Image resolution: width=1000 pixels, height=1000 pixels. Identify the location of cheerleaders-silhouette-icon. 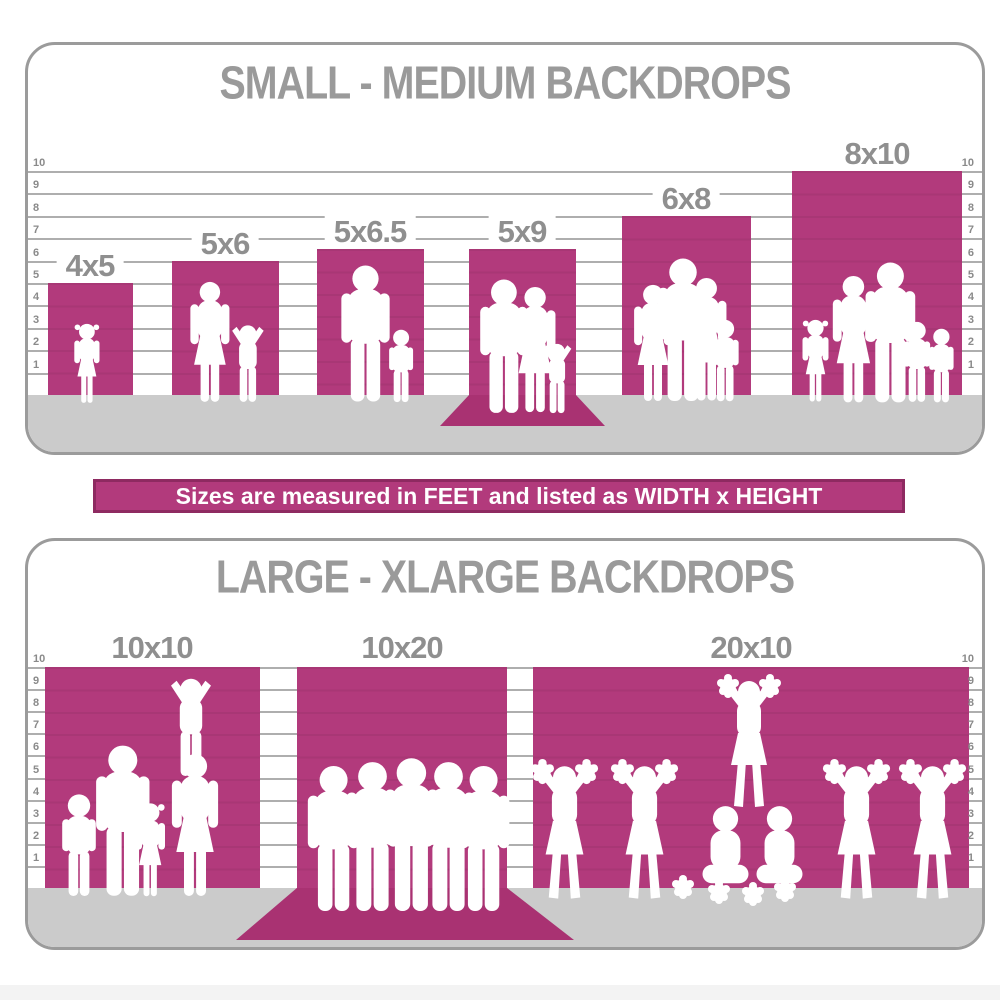
(751, 796).